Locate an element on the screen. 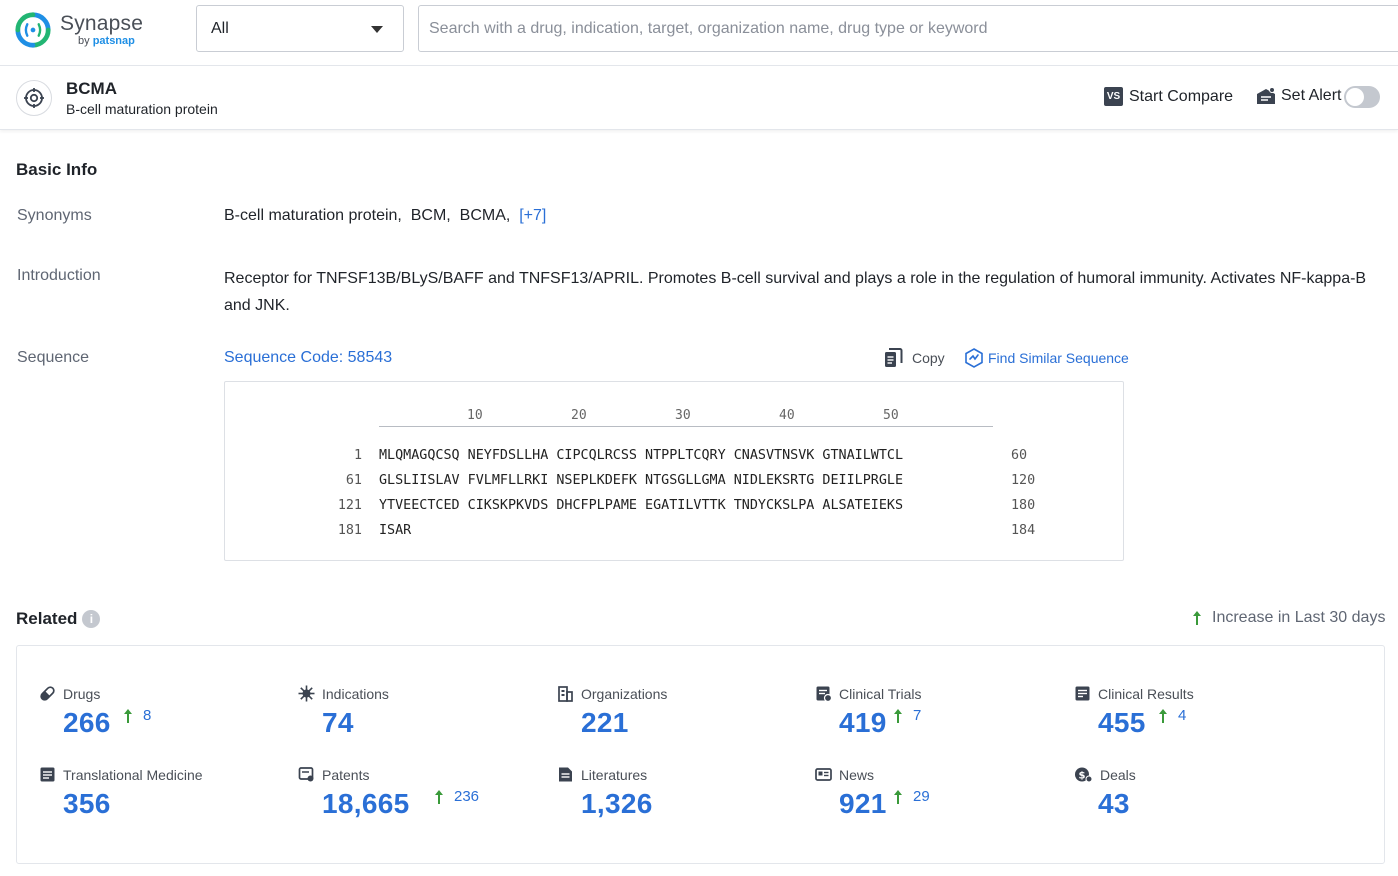 This screenshot has height=876, width=1398. increase-legend: Increase in Last 30 days is located at coordinates (1288, 618).